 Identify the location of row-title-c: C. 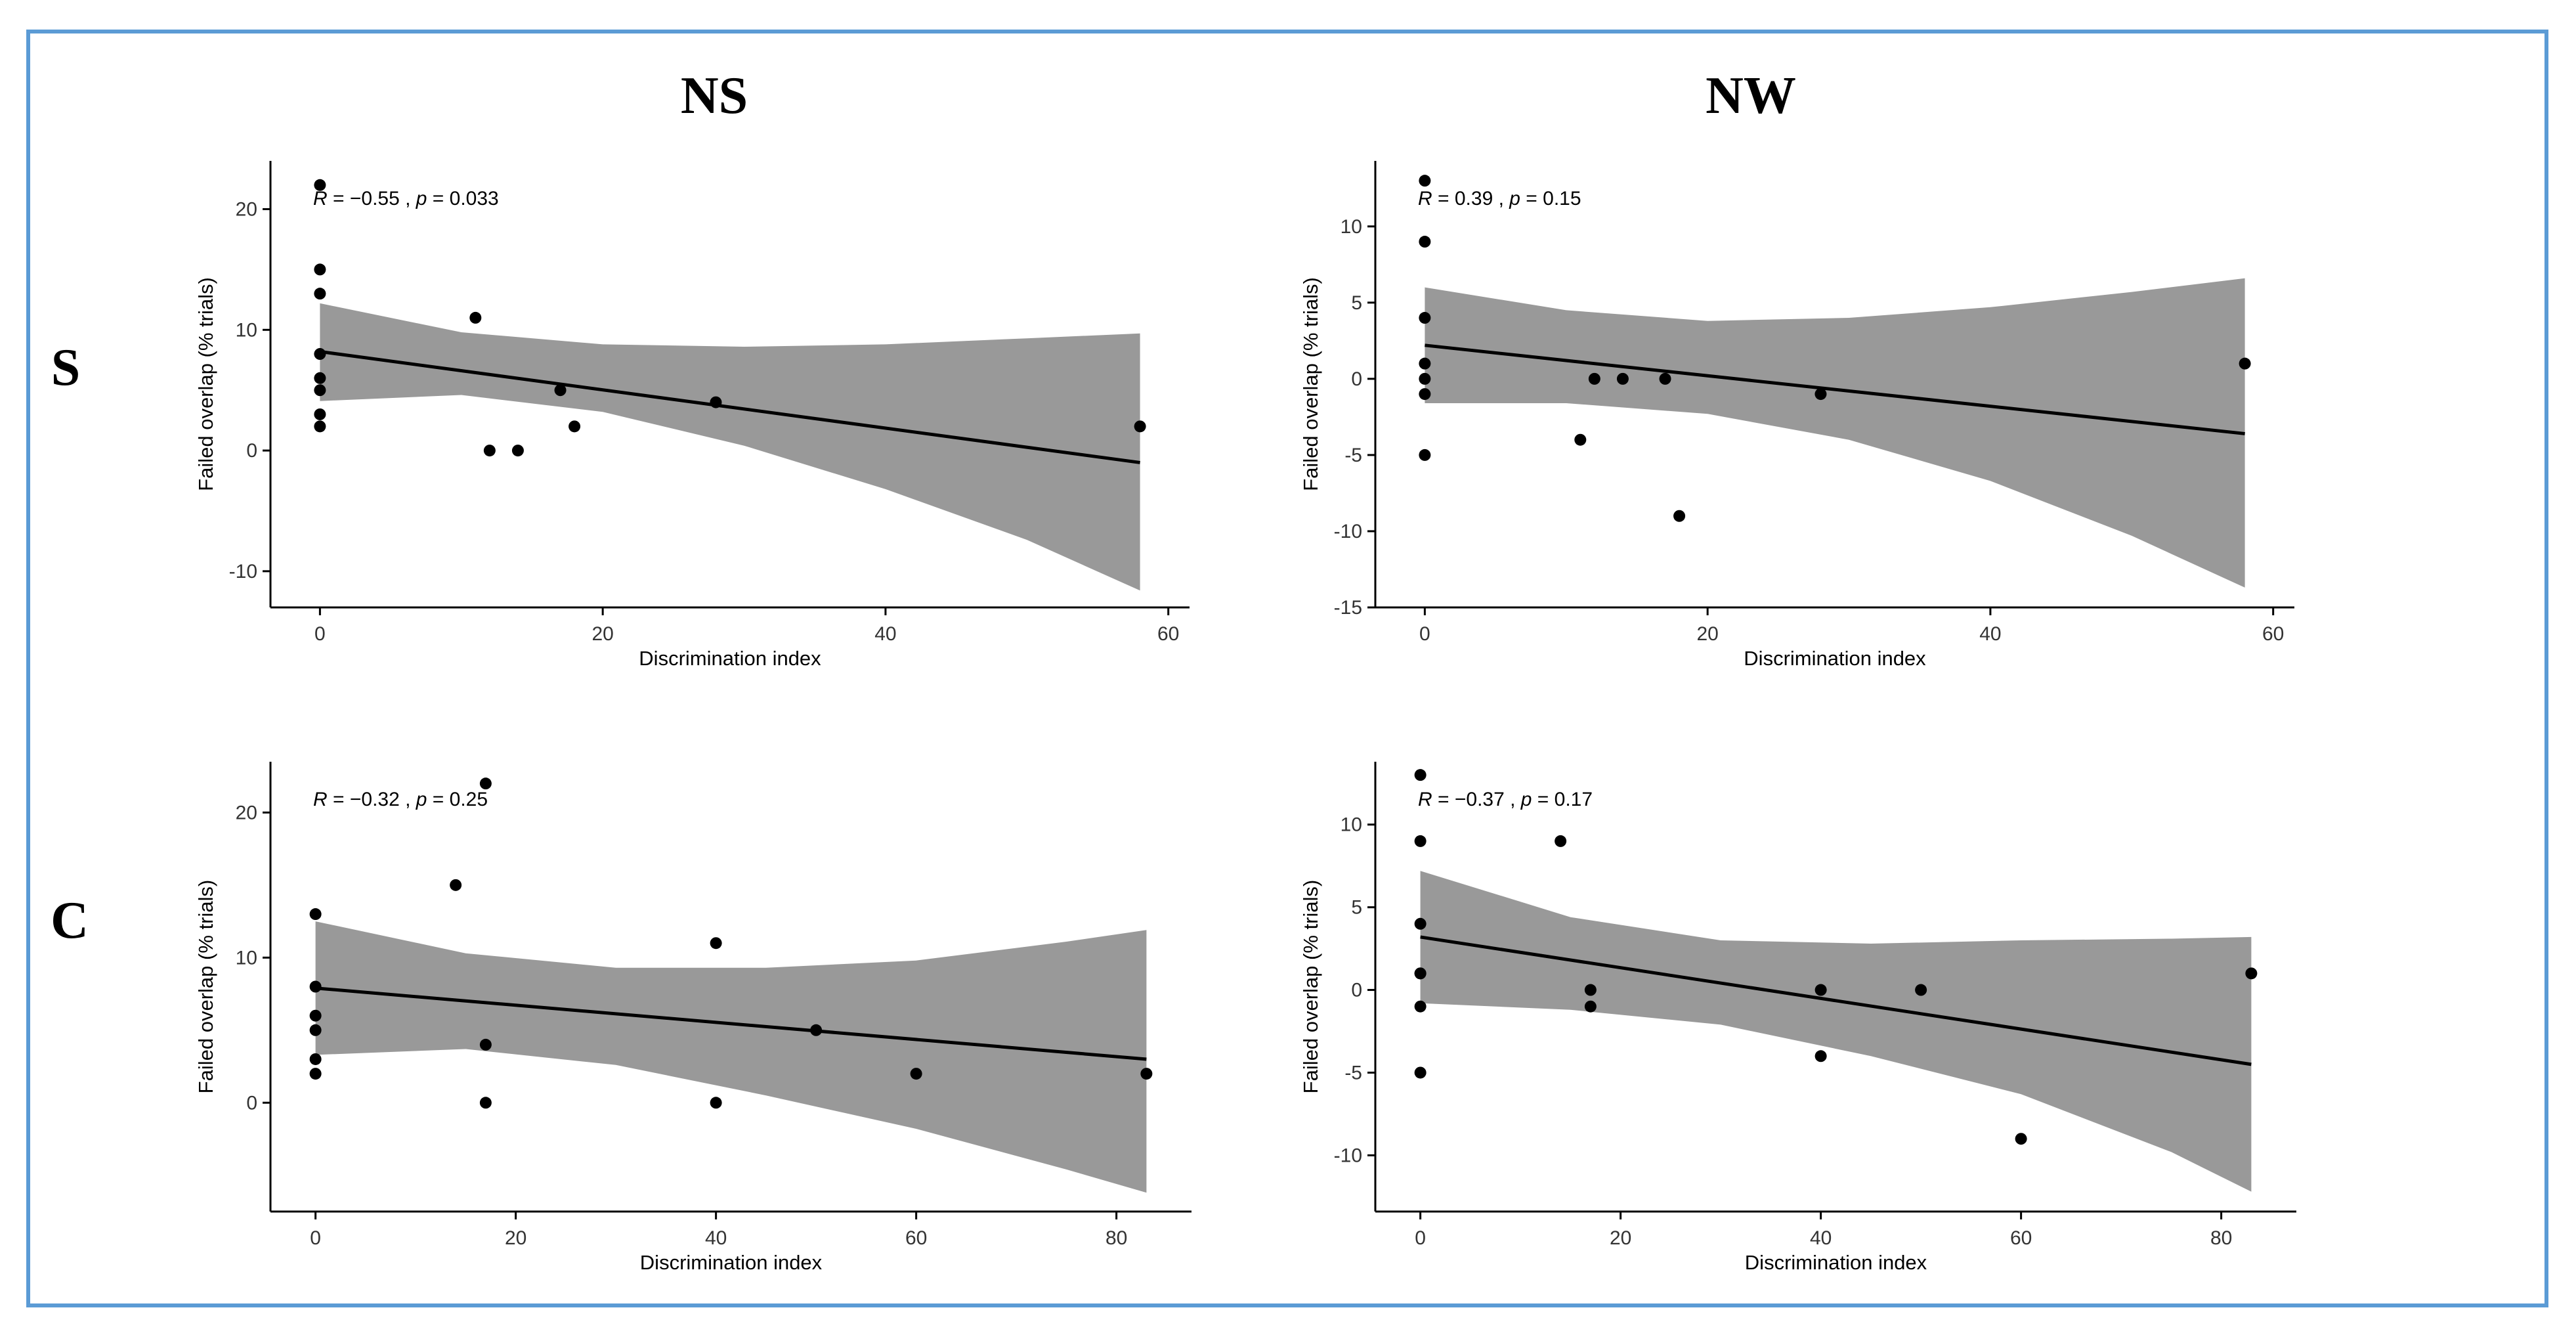
(70, 921).